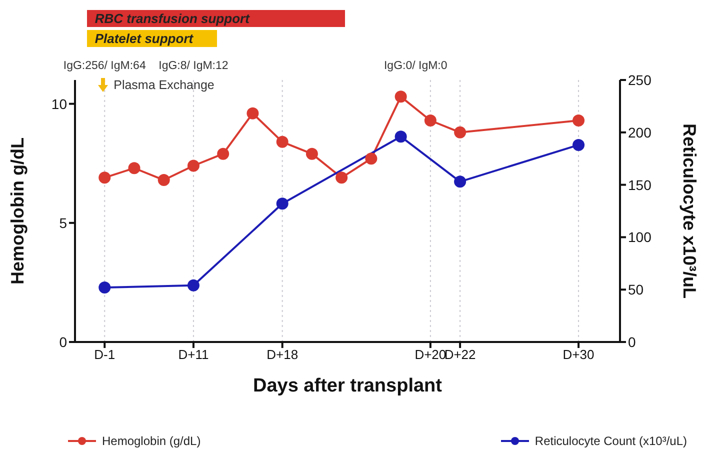 This screenshot has width=705, height=450. I want to click on x-tick-label: D+11, so click(193, 354).